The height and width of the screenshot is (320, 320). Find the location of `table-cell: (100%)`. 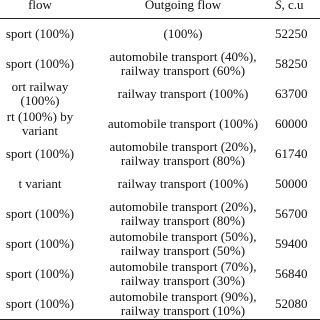

table-cell: (100%) is located at coordinates (183, 34).